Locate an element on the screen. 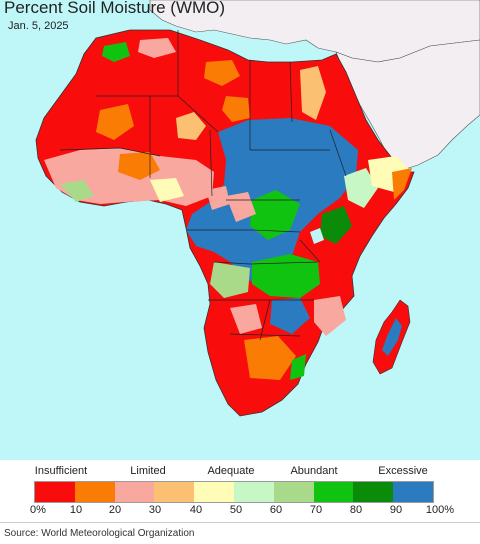 The width and height of the screenshot is (480, 544). zimbabwe-wet is located at coordinates (290, 316).